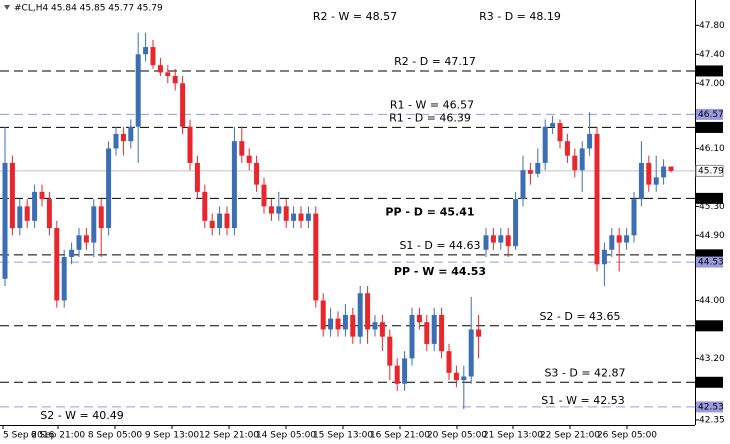 The height and width of the screenshot is (444, 730). What do you see at coordinates (711, 383) in the screenshot?
I see `price-box-label: 42.87` at bounding box center [711, 383].